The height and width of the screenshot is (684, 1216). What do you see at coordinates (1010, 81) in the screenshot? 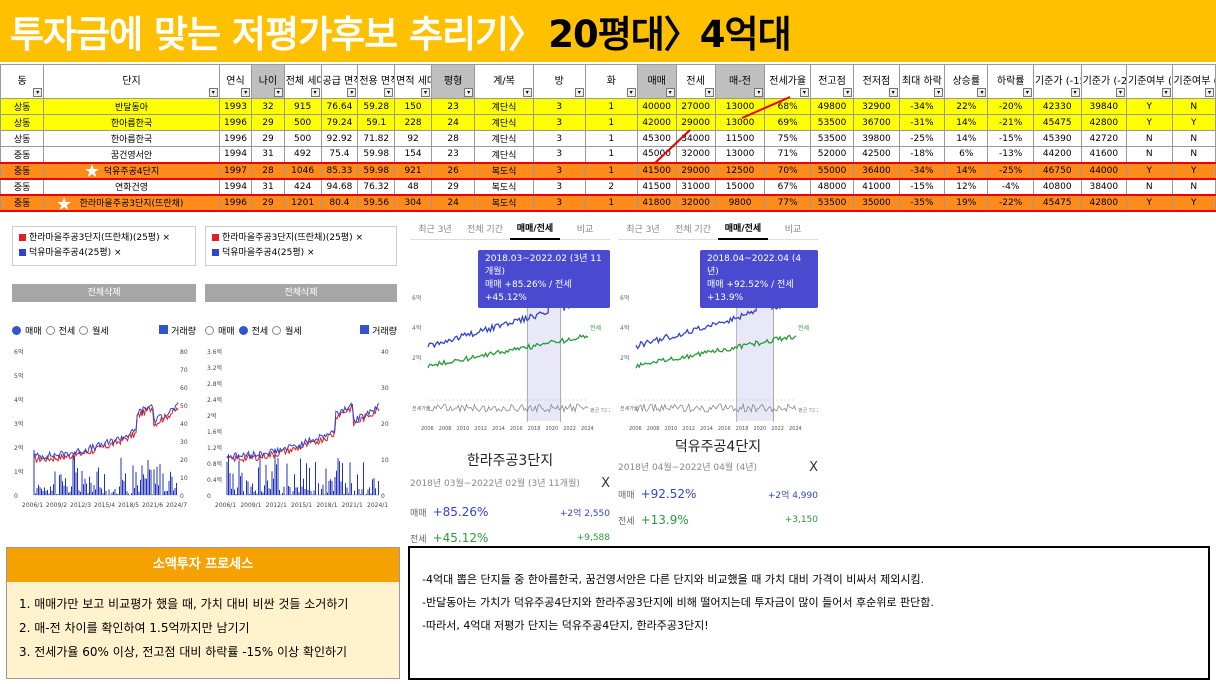
I see `column-header: 하락률 ▾` at bounding box center [1010, 81].